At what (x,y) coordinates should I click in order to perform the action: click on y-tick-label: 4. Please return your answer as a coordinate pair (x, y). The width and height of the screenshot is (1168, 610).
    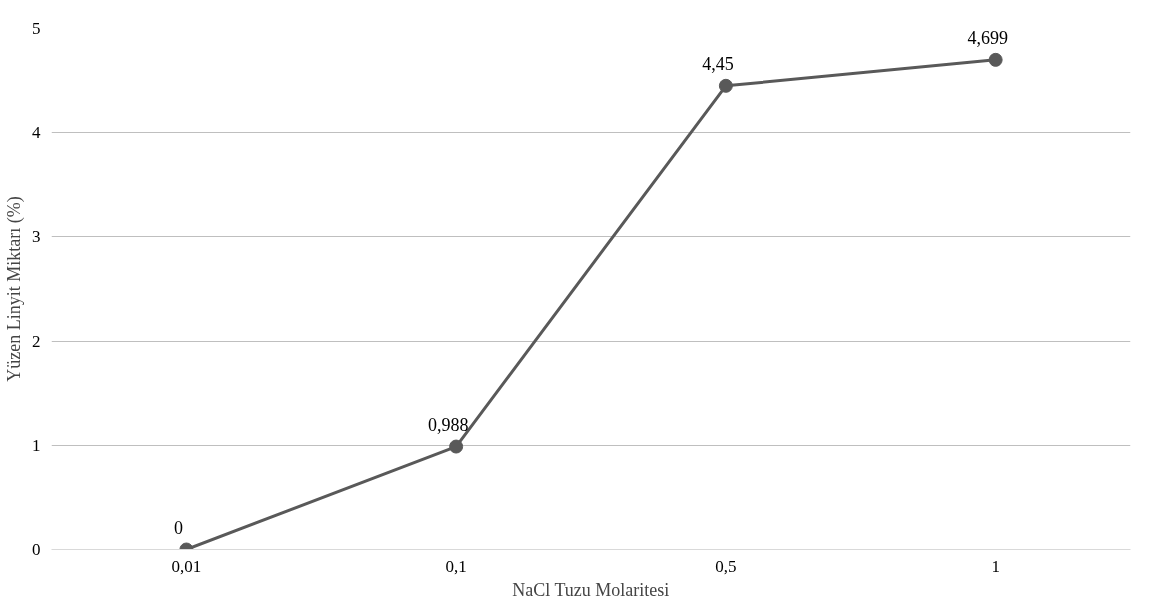
    Looking at the image, I should click on (36, 133).